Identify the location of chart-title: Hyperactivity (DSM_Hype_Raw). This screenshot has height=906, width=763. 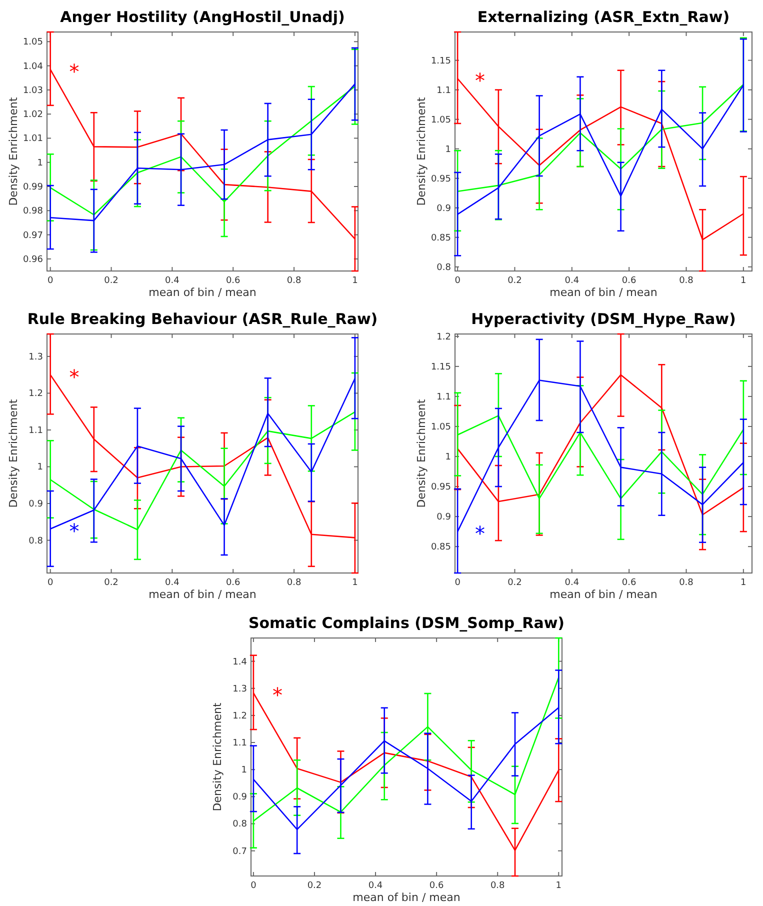
(603, 319).